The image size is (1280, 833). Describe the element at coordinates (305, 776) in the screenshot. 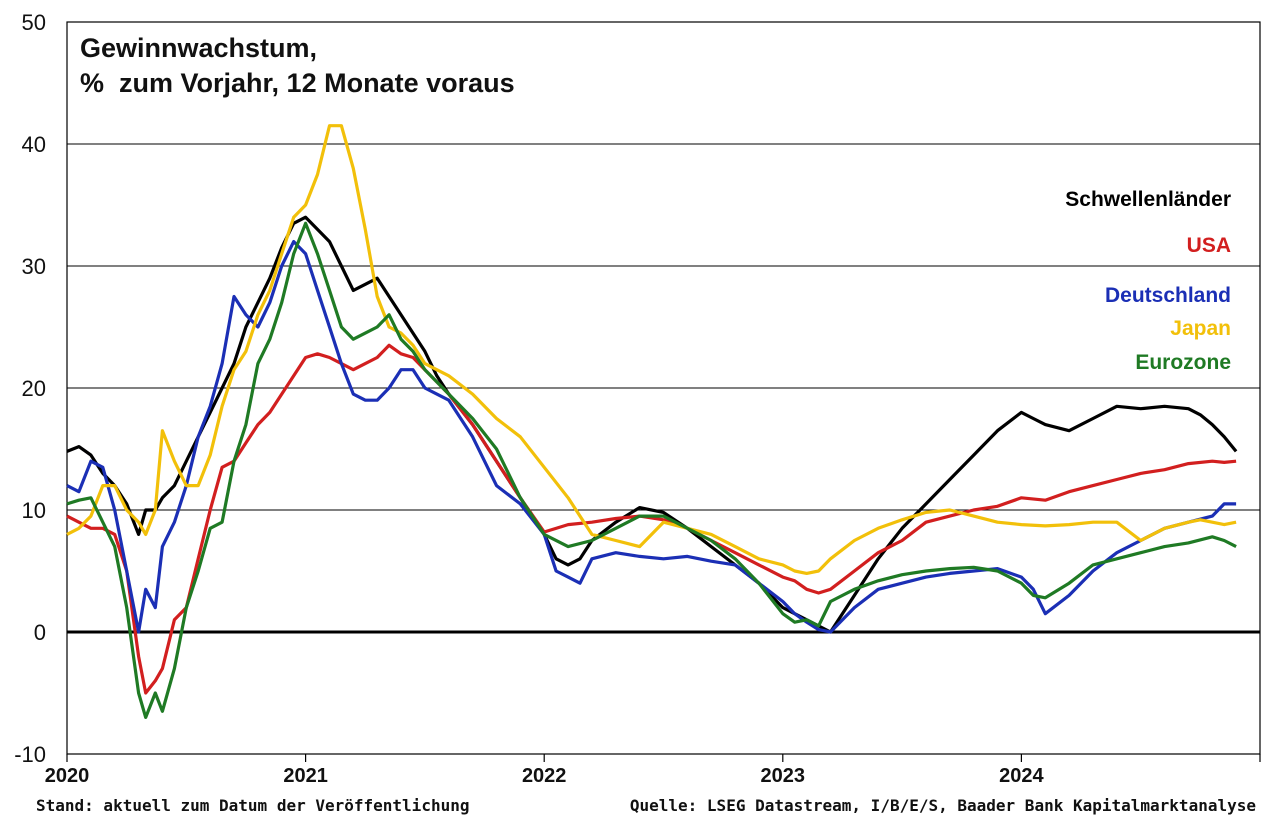

I see `x-tick-label: 2021` at that location.